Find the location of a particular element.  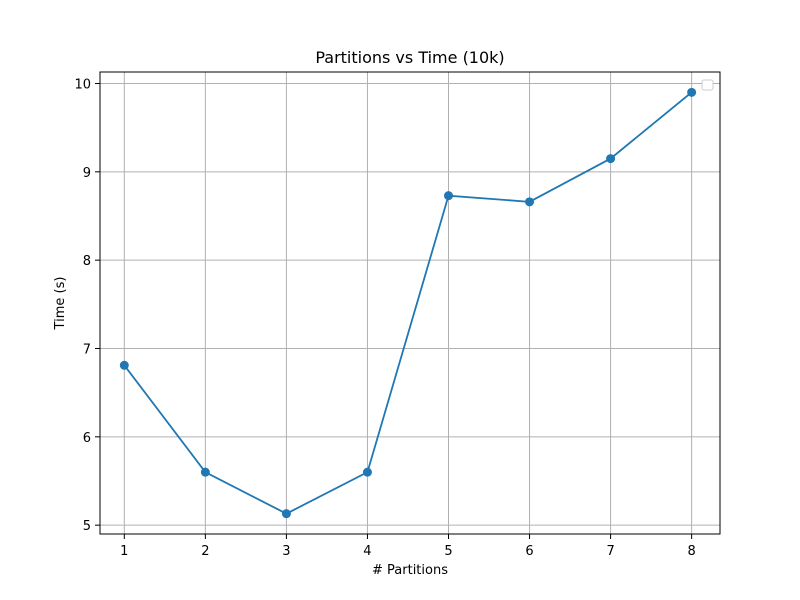

x-tick-label: 6 is located at coordinates (529, 551).